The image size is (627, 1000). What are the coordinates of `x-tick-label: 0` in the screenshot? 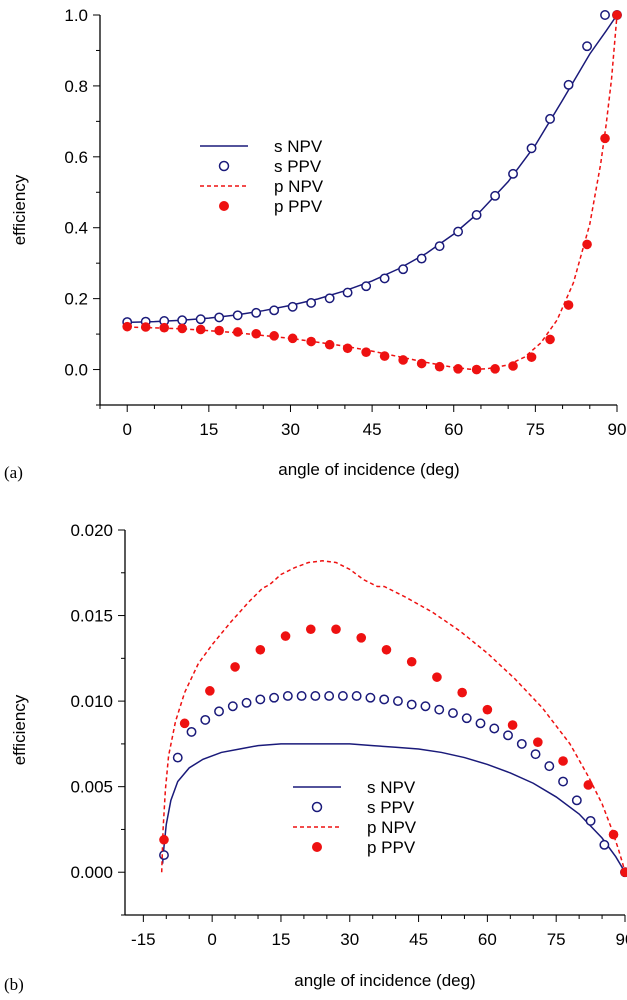 It's located at (211, 939).